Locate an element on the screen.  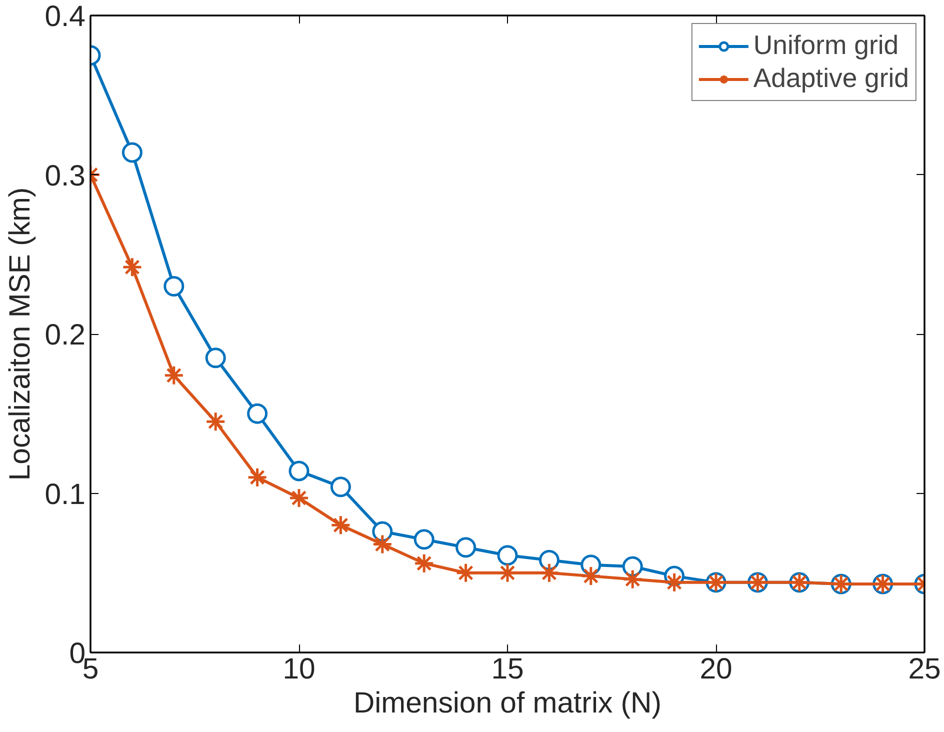
x-tick-label: 20 is located at coordinates (716, 669).